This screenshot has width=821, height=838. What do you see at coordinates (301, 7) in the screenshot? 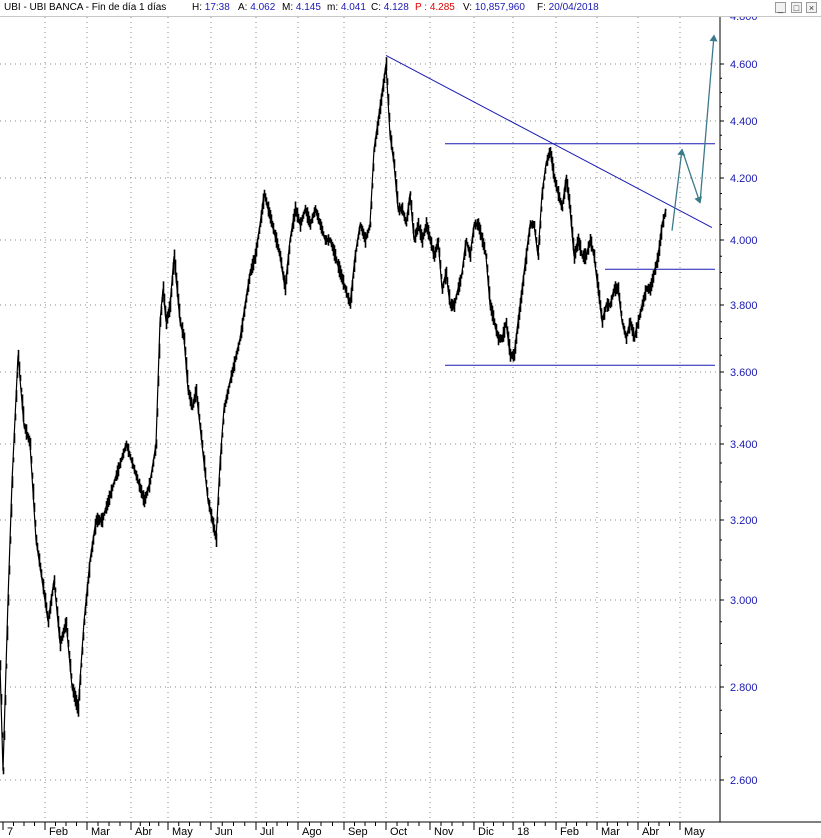
I see `header-m: M: 4.145` at bounding box center [301, 7].